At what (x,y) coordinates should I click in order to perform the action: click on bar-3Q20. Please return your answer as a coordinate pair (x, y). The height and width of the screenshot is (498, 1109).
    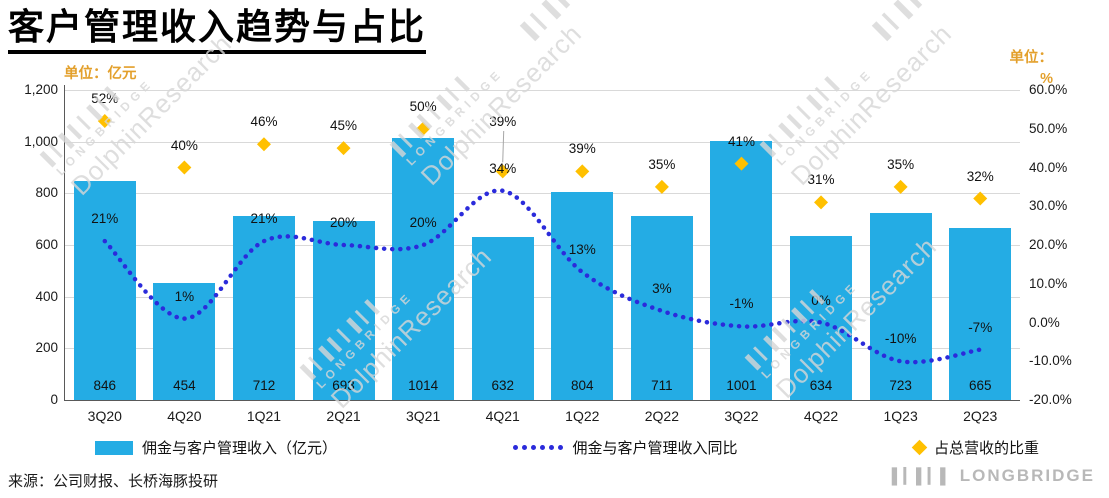
    Looking at the image, I should click on (104, 290).